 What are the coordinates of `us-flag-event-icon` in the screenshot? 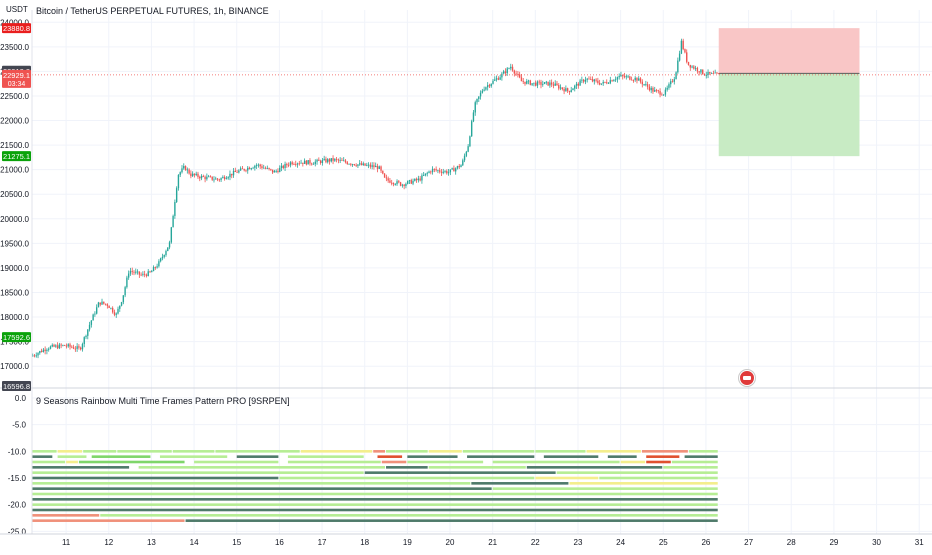 It's located at (747, 378).